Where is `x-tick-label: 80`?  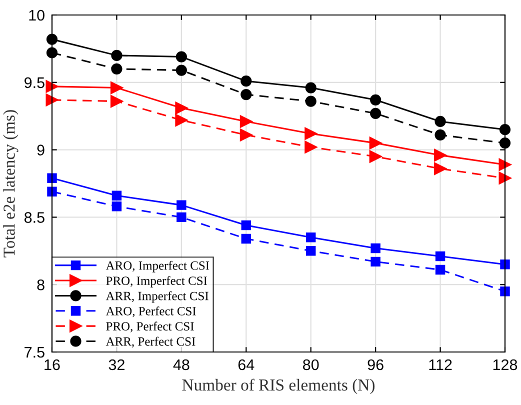 x-tick-label: 80 is located at coordinates (311, 364).